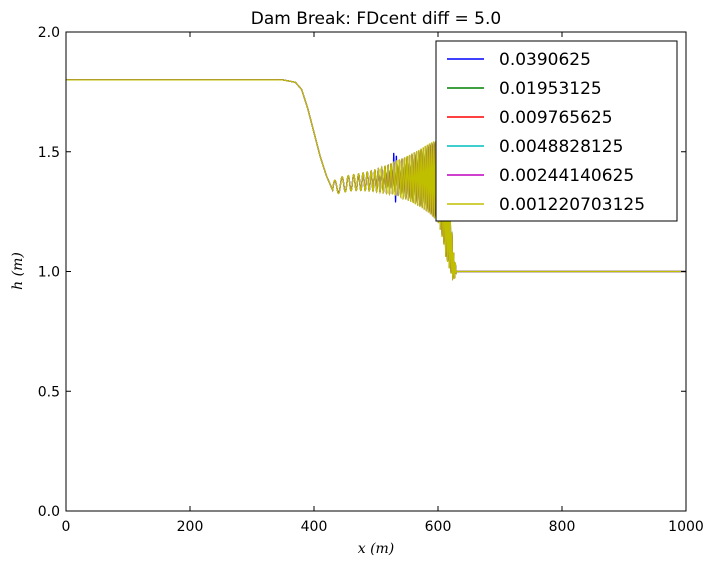  I want to click on y-axis-label: h (m), so click(18, 271).